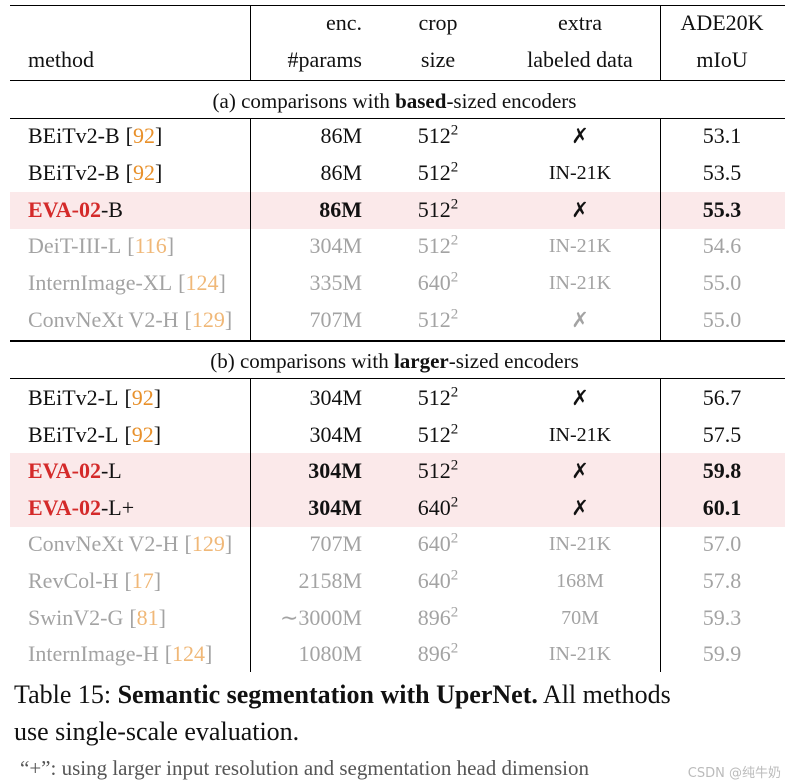 The width and height of the screenshot is (789, 784). I want to click on method: SwinV2-G [81], so click(97, 618).